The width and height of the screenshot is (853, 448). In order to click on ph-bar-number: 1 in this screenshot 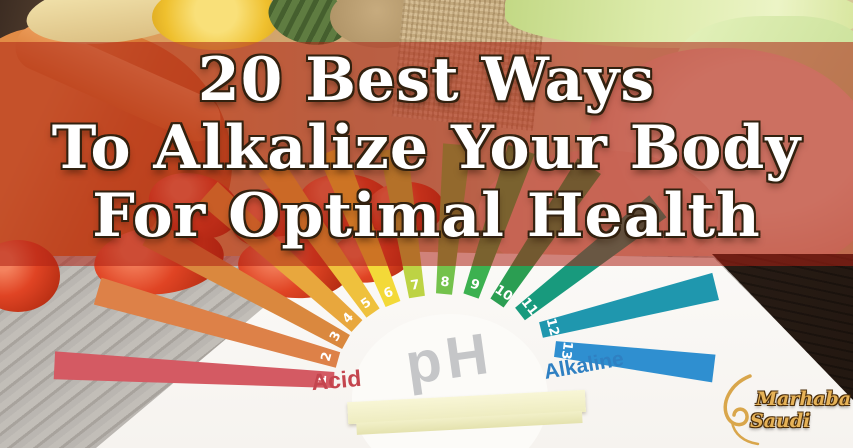, I will do `click(322, 380)`.